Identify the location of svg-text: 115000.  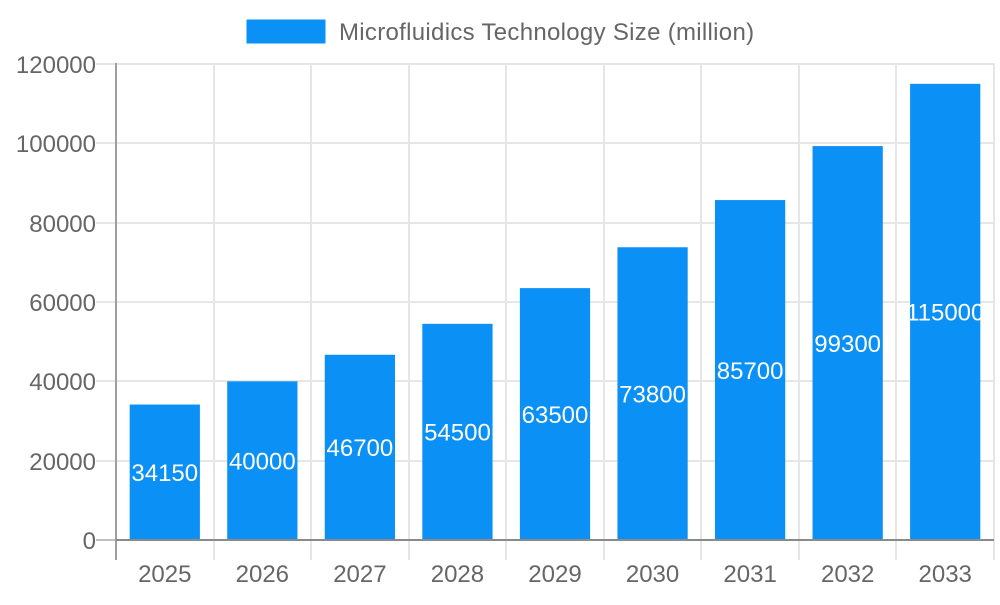
(945, 313).